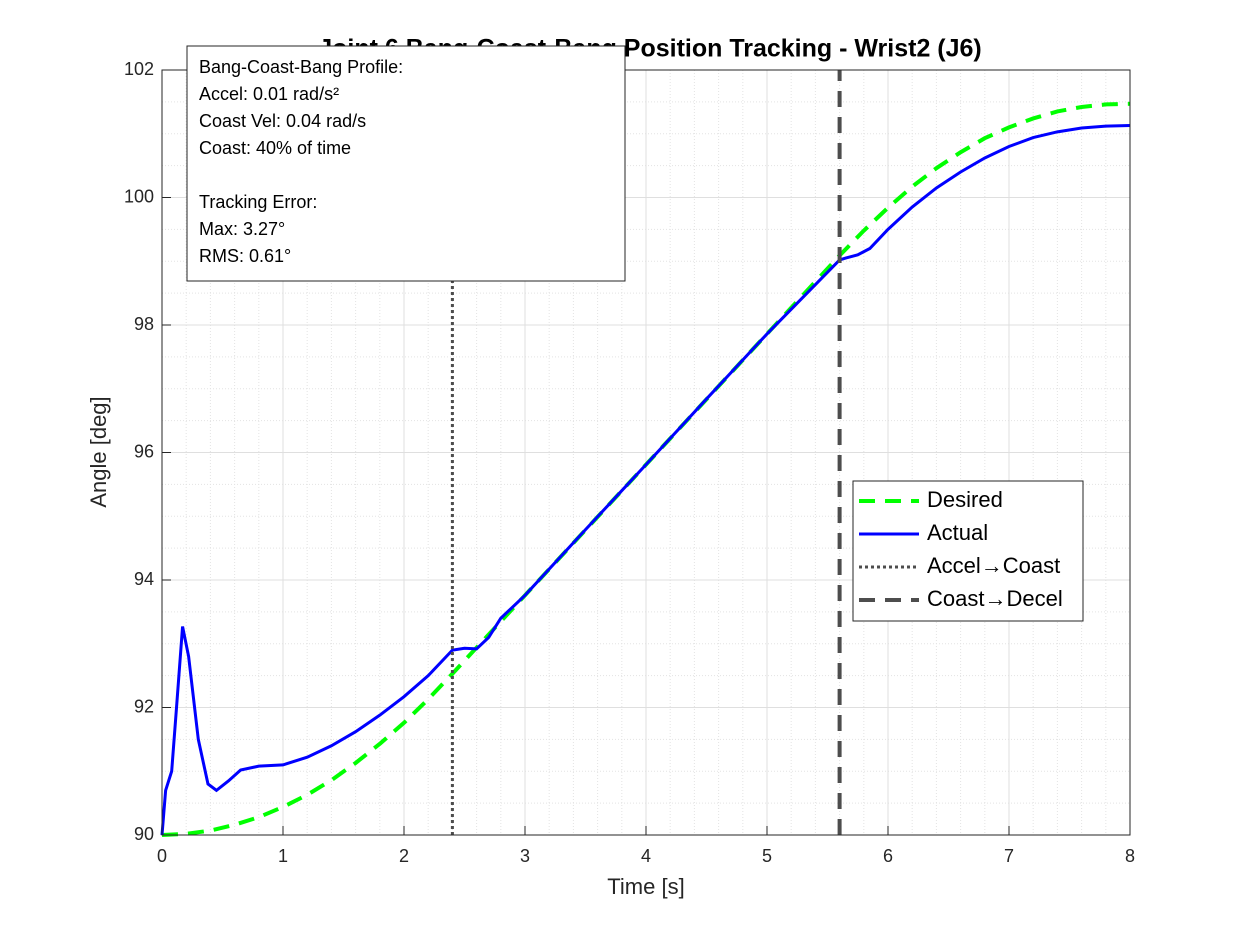 This screenshot has width=1250, height=938. I want to click on x-tick-label: 7, so click(1009, 856).